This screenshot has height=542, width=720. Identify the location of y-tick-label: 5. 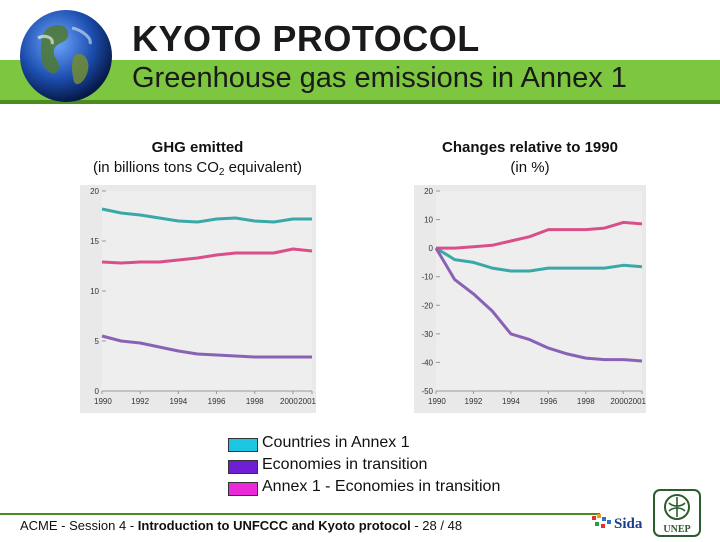
(97, 341).